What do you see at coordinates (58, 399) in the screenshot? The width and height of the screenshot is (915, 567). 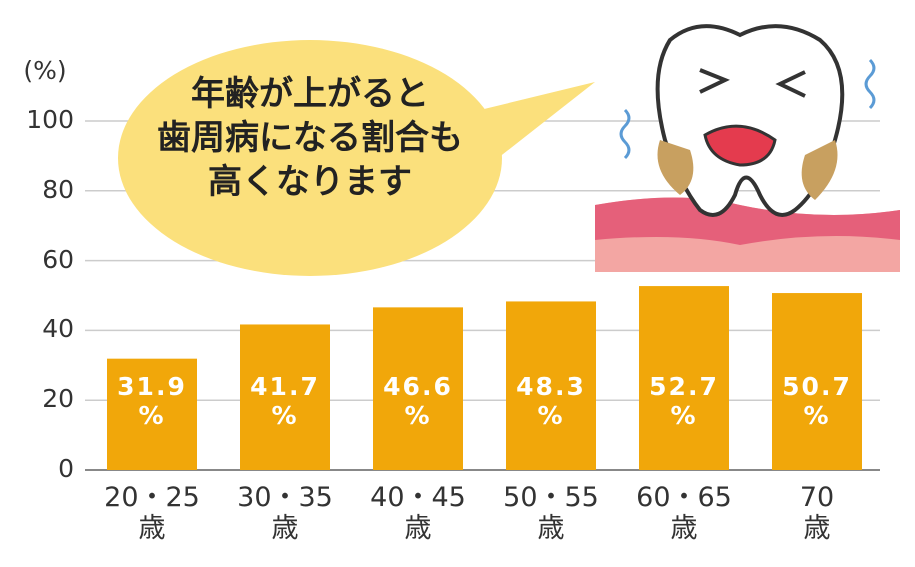 I see `y-tick-label: 20` at bounding box center [58, 399].